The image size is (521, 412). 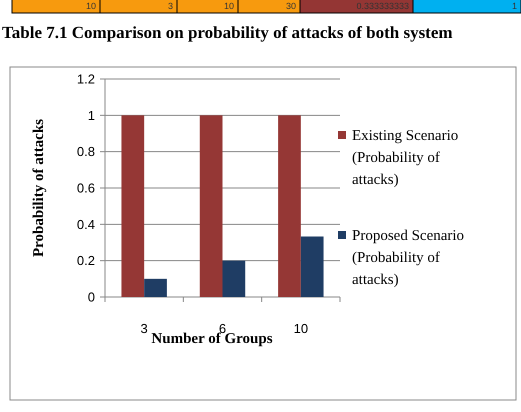 I want to click on y-tick-label: 1, so click(x=91, y=115).